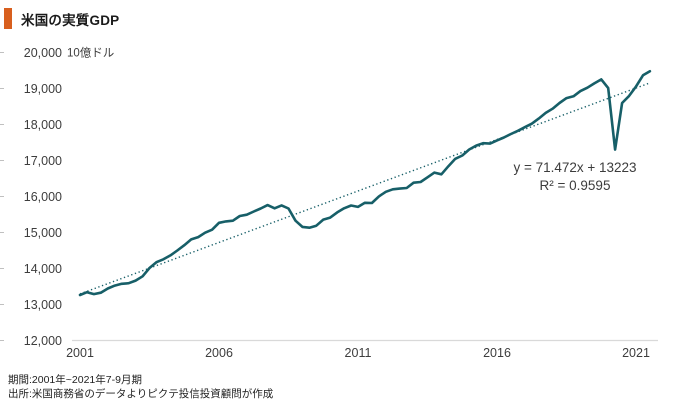 This screenshot has height=407, width=680. Describe the element at coordinates (90, 53) in the screenshot. I see `y-axis-unit-label: 10億ドル` at that location.